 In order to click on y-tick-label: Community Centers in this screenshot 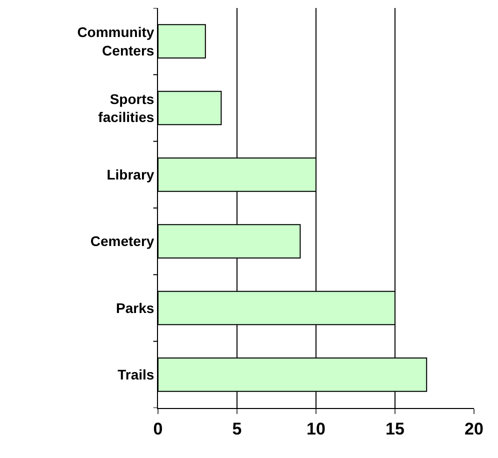, I will do `click(115, 41)`.